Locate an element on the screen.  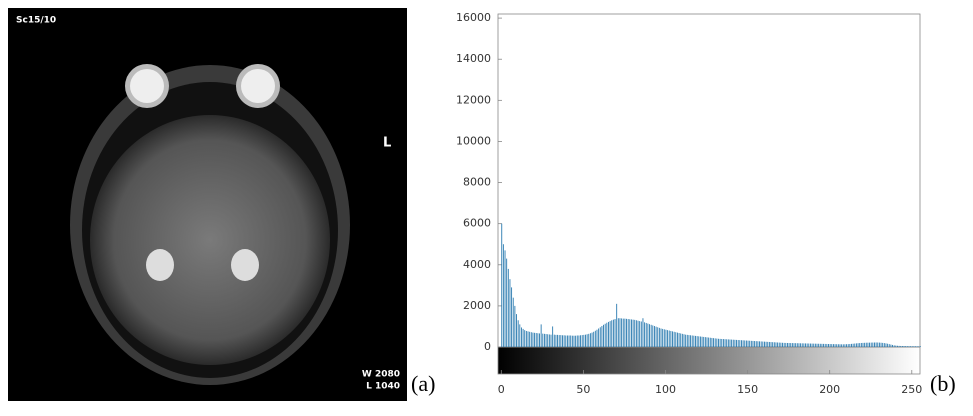
y-tick-label: 10000 is located at coordinates (473, 140).